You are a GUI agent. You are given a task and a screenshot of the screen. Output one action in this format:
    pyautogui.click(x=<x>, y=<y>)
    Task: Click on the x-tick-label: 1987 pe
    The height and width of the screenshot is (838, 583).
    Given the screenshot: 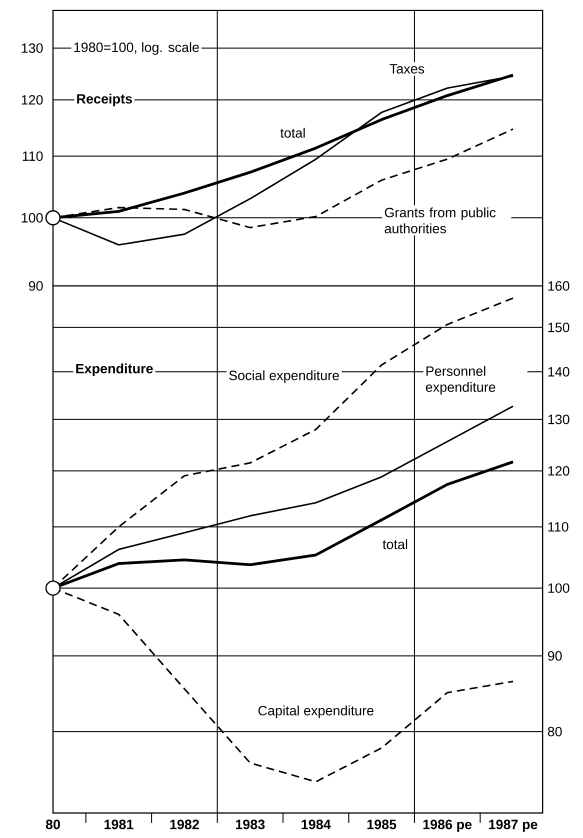 What is the action you would take?
    pyautogui.click(x=513, y=826)
    